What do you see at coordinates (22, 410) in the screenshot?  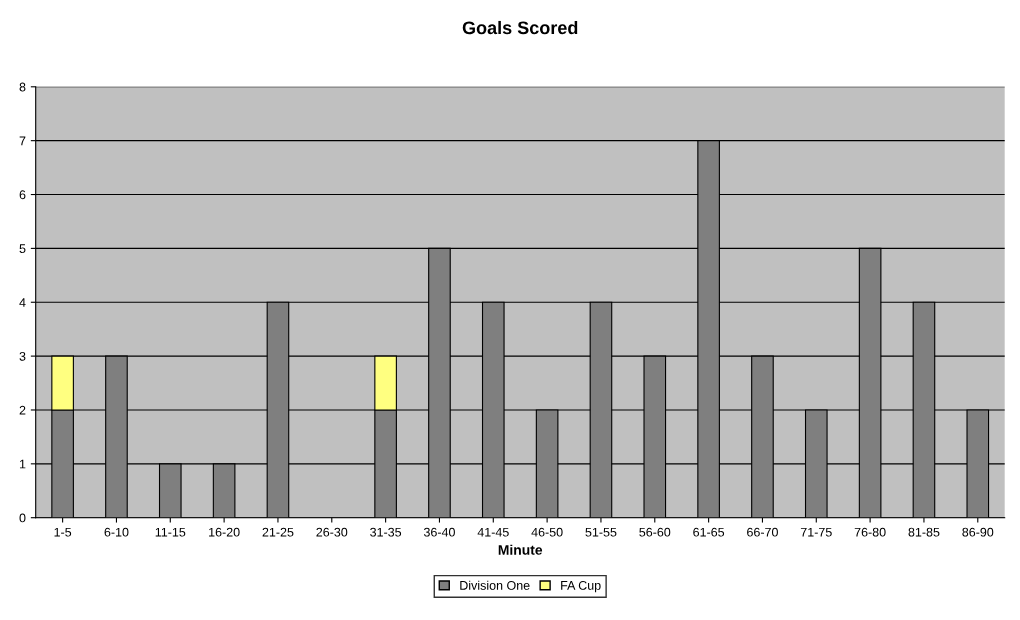 I see `y-tick-label: 2` at bounding box center [22, 410].